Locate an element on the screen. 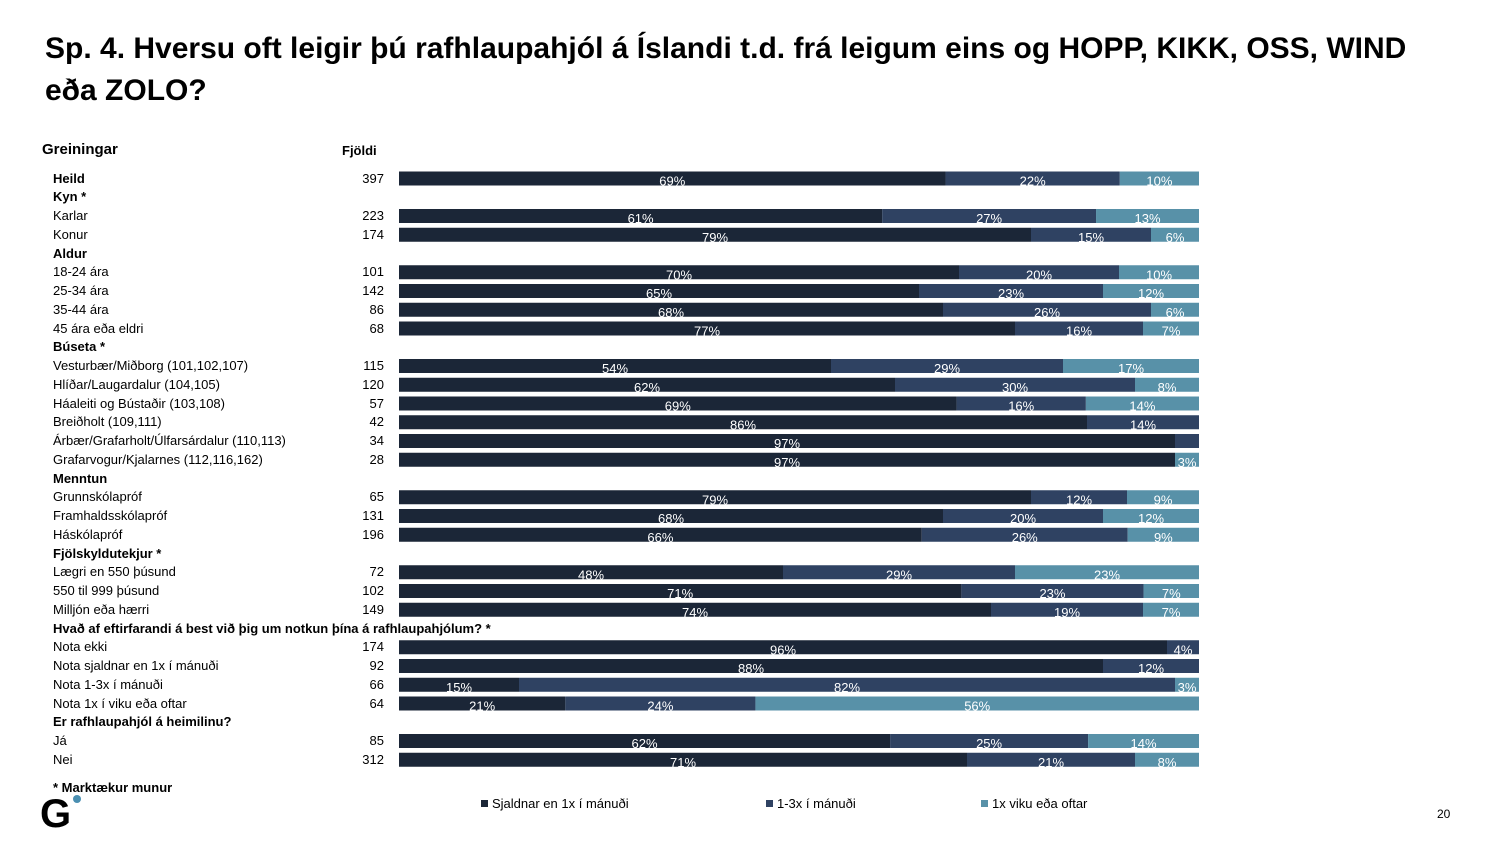 This screenshot has height=844, width=1500. bar-data-label: 29% is located at coordinates (947, 368).